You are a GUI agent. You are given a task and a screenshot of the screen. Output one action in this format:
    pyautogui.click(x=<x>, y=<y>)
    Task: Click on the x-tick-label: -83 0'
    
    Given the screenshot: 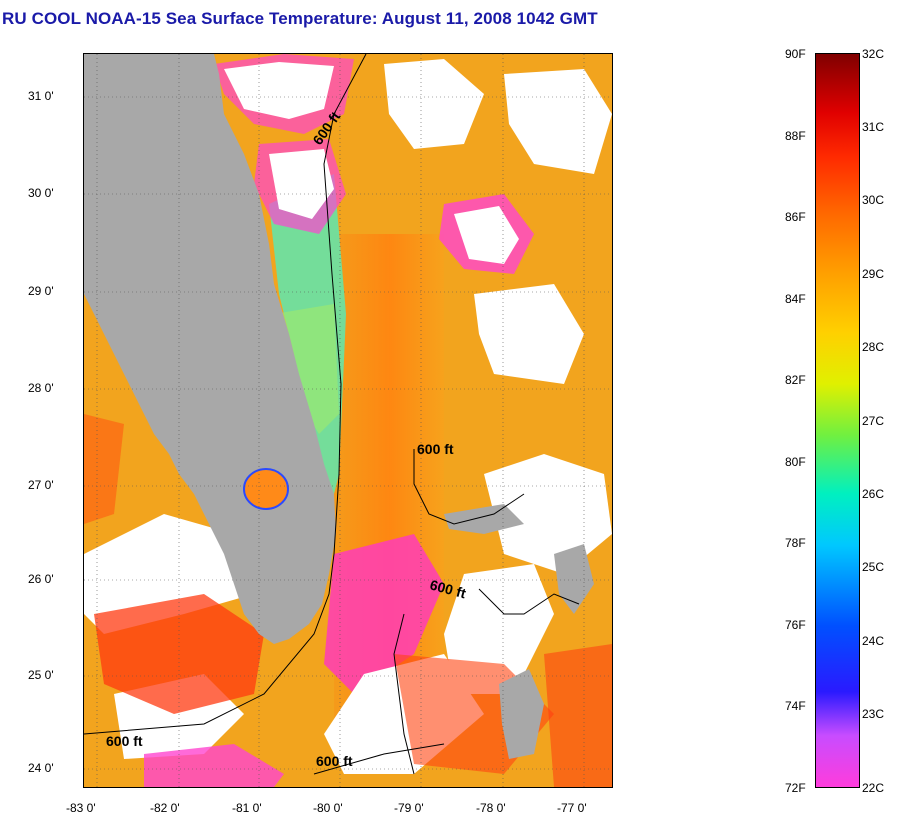 What is the action you would take?
    pyautogui.click(x=81, y=808)
    